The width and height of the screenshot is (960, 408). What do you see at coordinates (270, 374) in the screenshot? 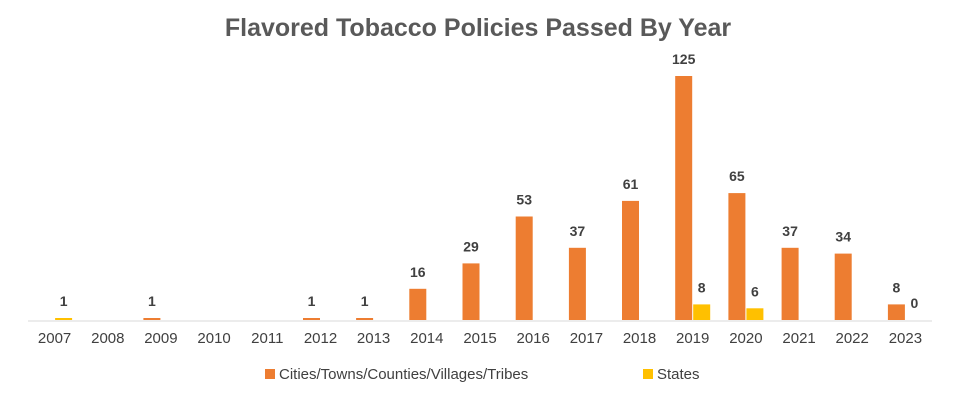
I see `legend-swatch-cities` at bounding box center [270, 374].